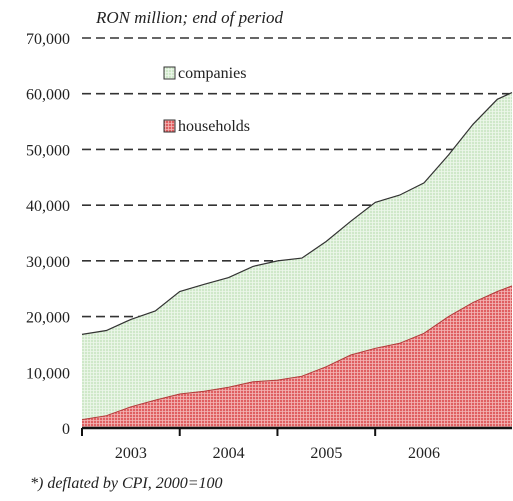  I want to click on y-tick-label: 60,000, so click(48, 95).